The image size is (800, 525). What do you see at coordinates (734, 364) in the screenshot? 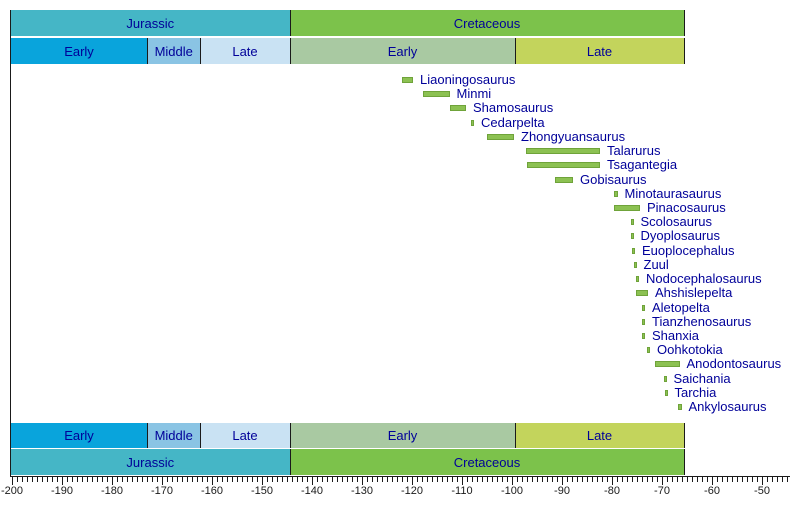
I see `taxon-link-anodontosaurus: Anodontosaurus` at bounding box center [734, 364].